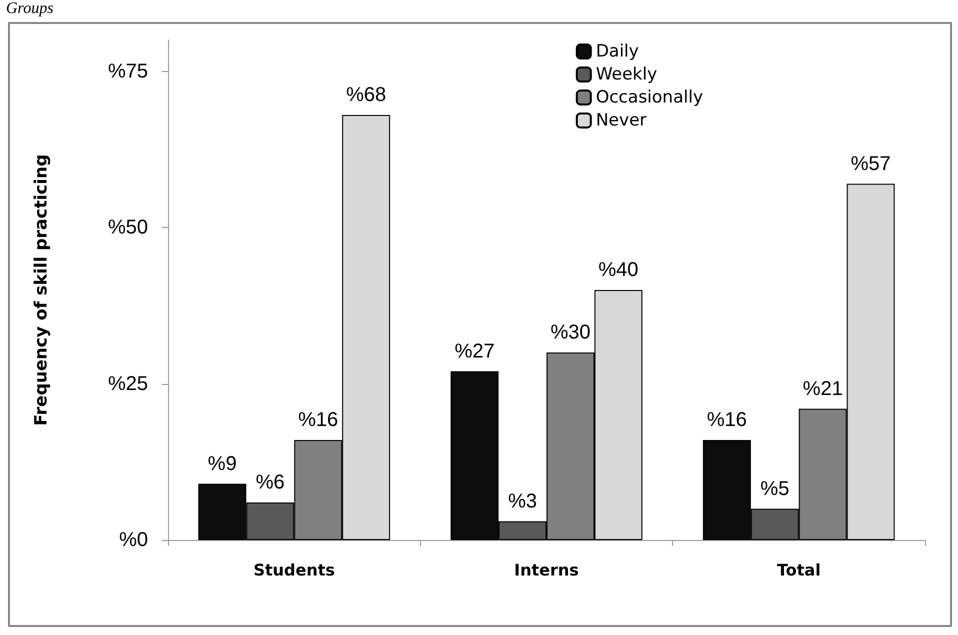 The image size is (958, 635). Describe the element at coordinates (30, 9) in the screenshot. I see `text: Groups` at that location.